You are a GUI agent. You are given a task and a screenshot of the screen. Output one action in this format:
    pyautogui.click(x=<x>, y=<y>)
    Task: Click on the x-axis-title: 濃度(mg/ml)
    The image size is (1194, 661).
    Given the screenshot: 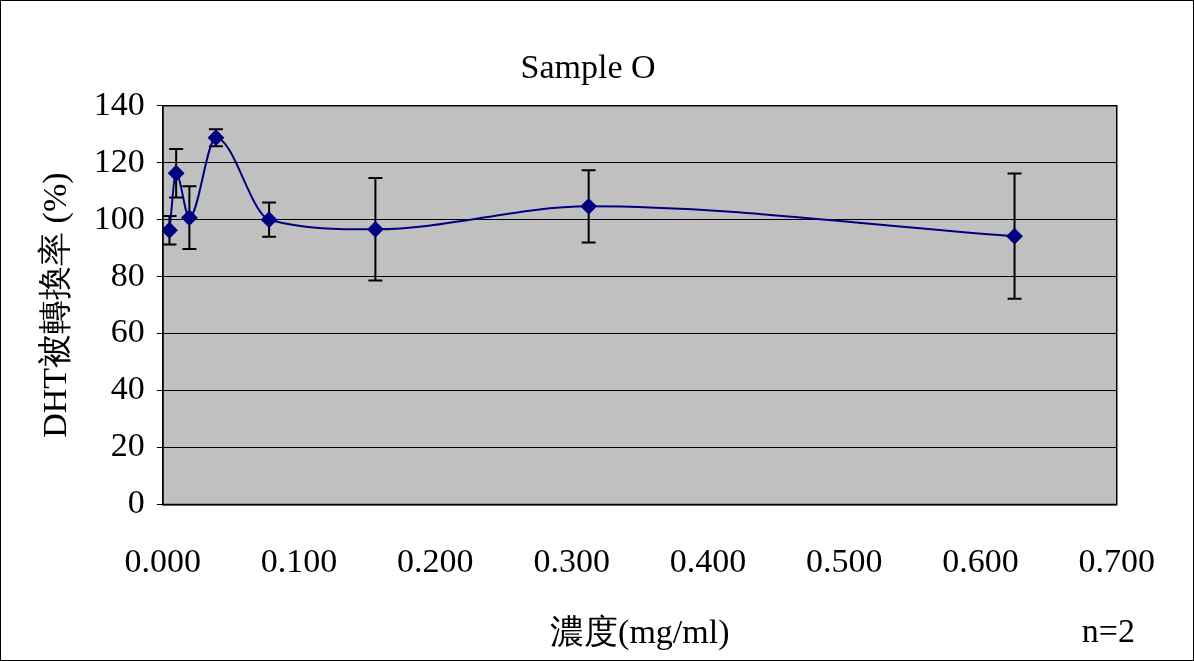 What is the action you would take?
    pyautogui.click(x=640, y=631)
    